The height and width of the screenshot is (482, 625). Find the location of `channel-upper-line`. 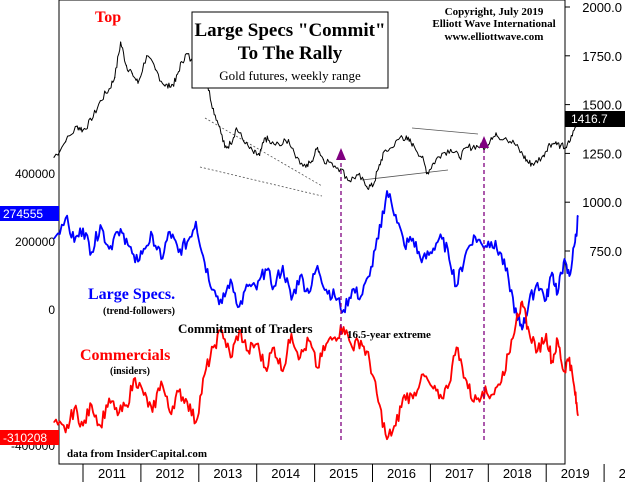

channel-upper-line is located at coordinates (263, 152).